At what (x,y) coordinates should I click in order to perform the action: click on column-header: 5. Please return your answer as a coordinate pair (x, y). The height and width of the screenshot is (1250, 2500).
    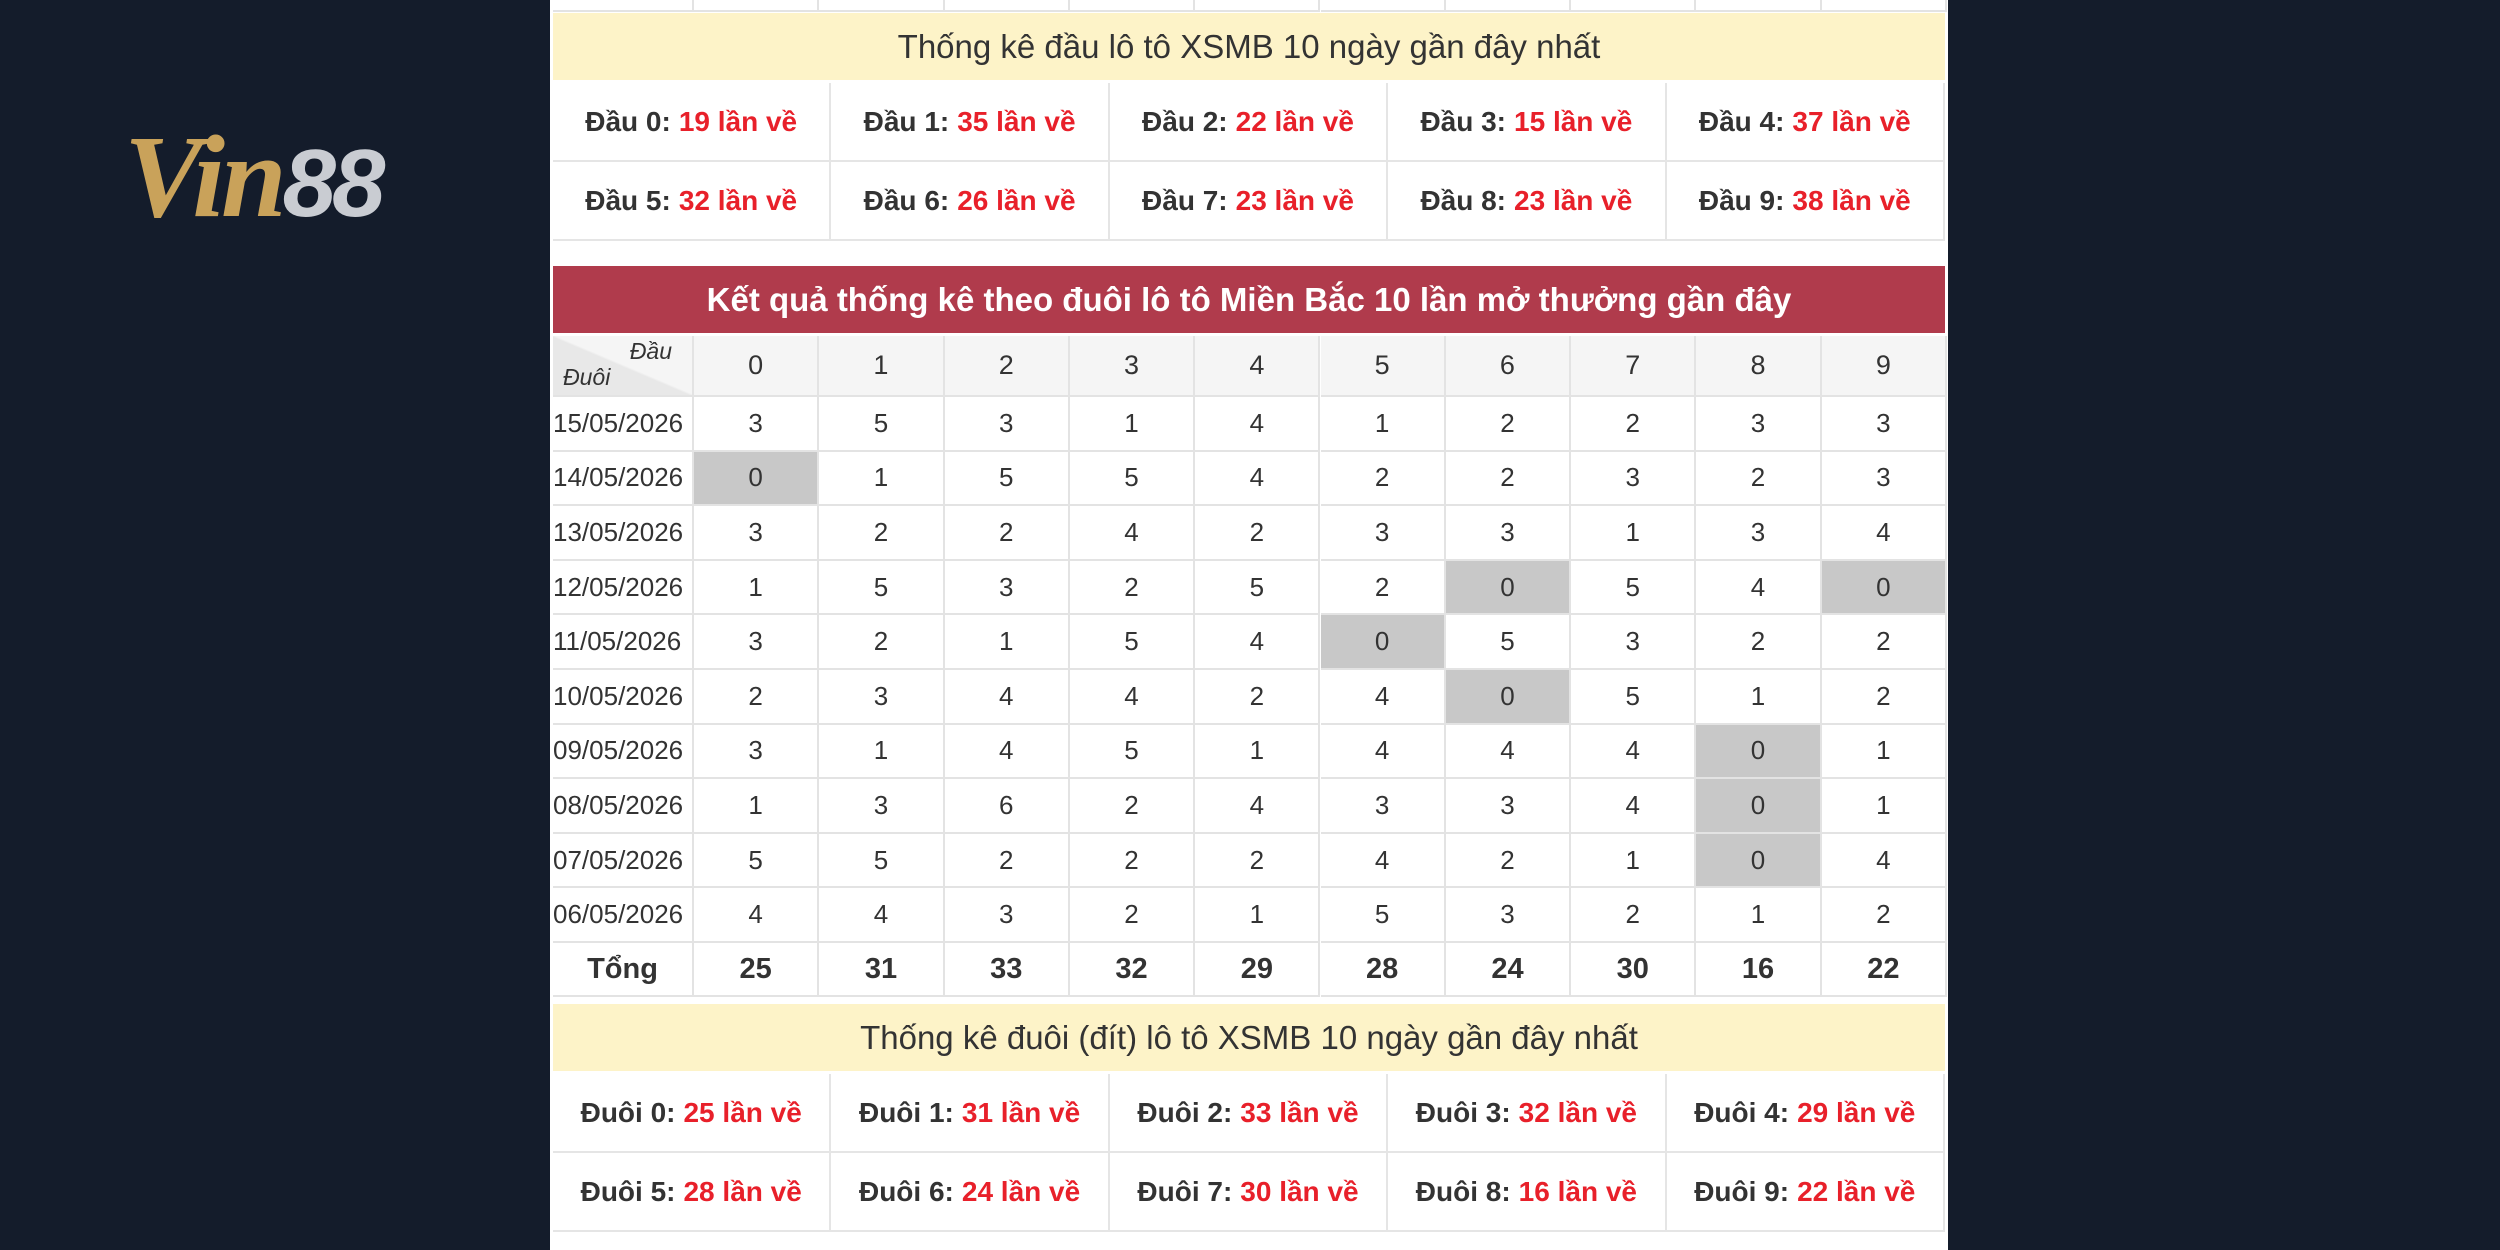
    Looking at the image, I should click on (1383, 366).